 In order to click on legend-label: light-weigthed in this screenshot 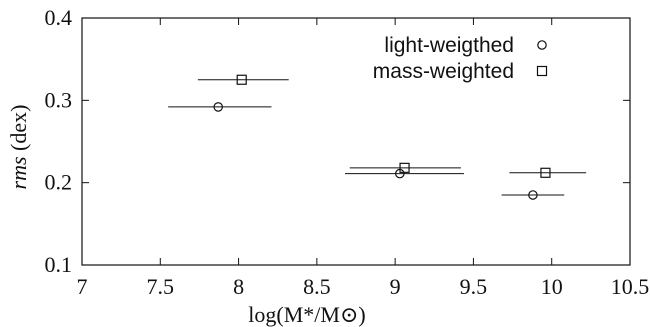, I will do `click(449, 45)`.